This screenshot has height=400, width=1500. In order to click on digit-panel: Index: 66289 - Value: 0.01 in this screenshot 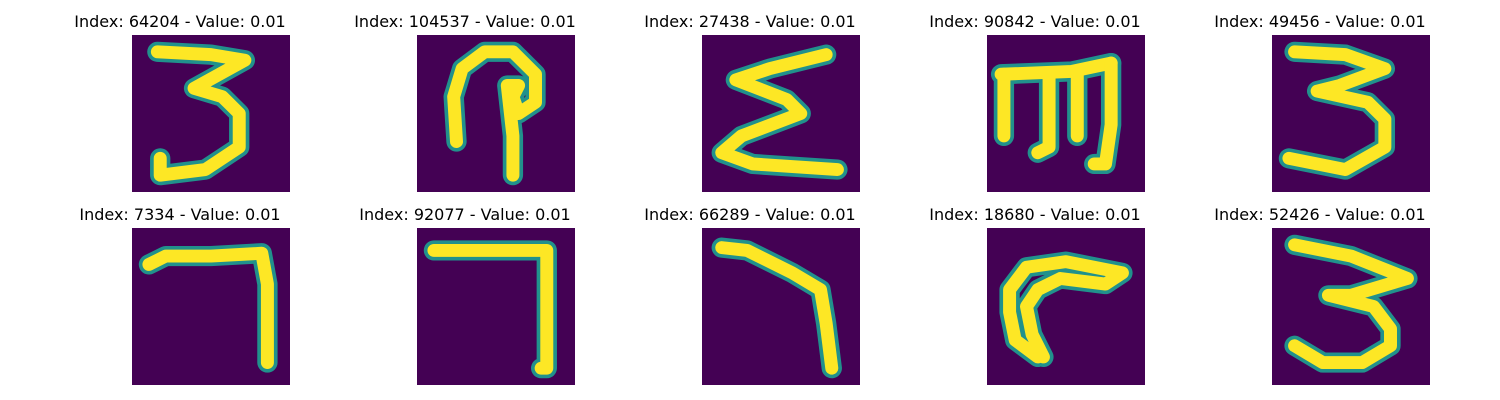, I will do `click(750, 289)`.